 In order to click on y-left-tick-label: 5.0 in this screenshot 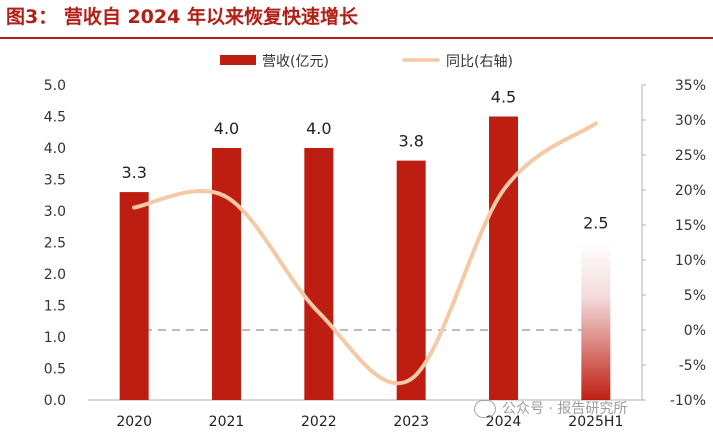, I will do `click(55, 86)`.